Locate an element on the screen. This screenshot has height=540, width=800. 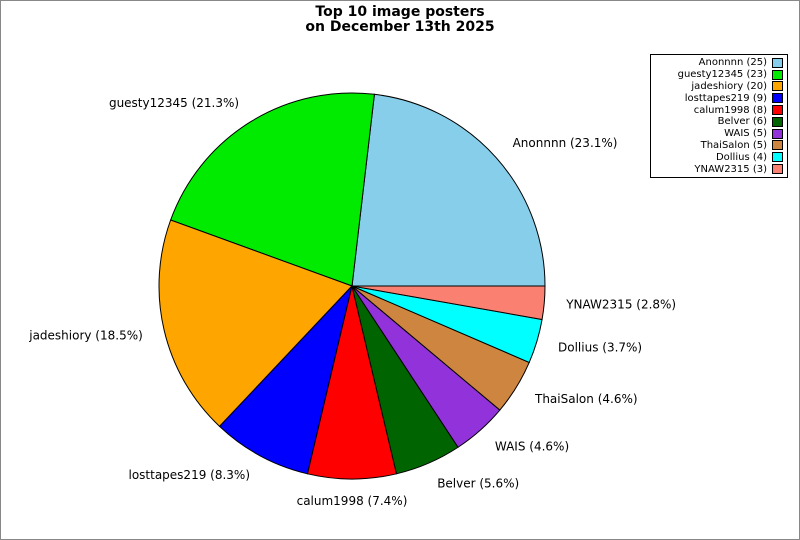
legend-item-guesty12345: guesty12345 (23) is located at coordinates (719, 75).